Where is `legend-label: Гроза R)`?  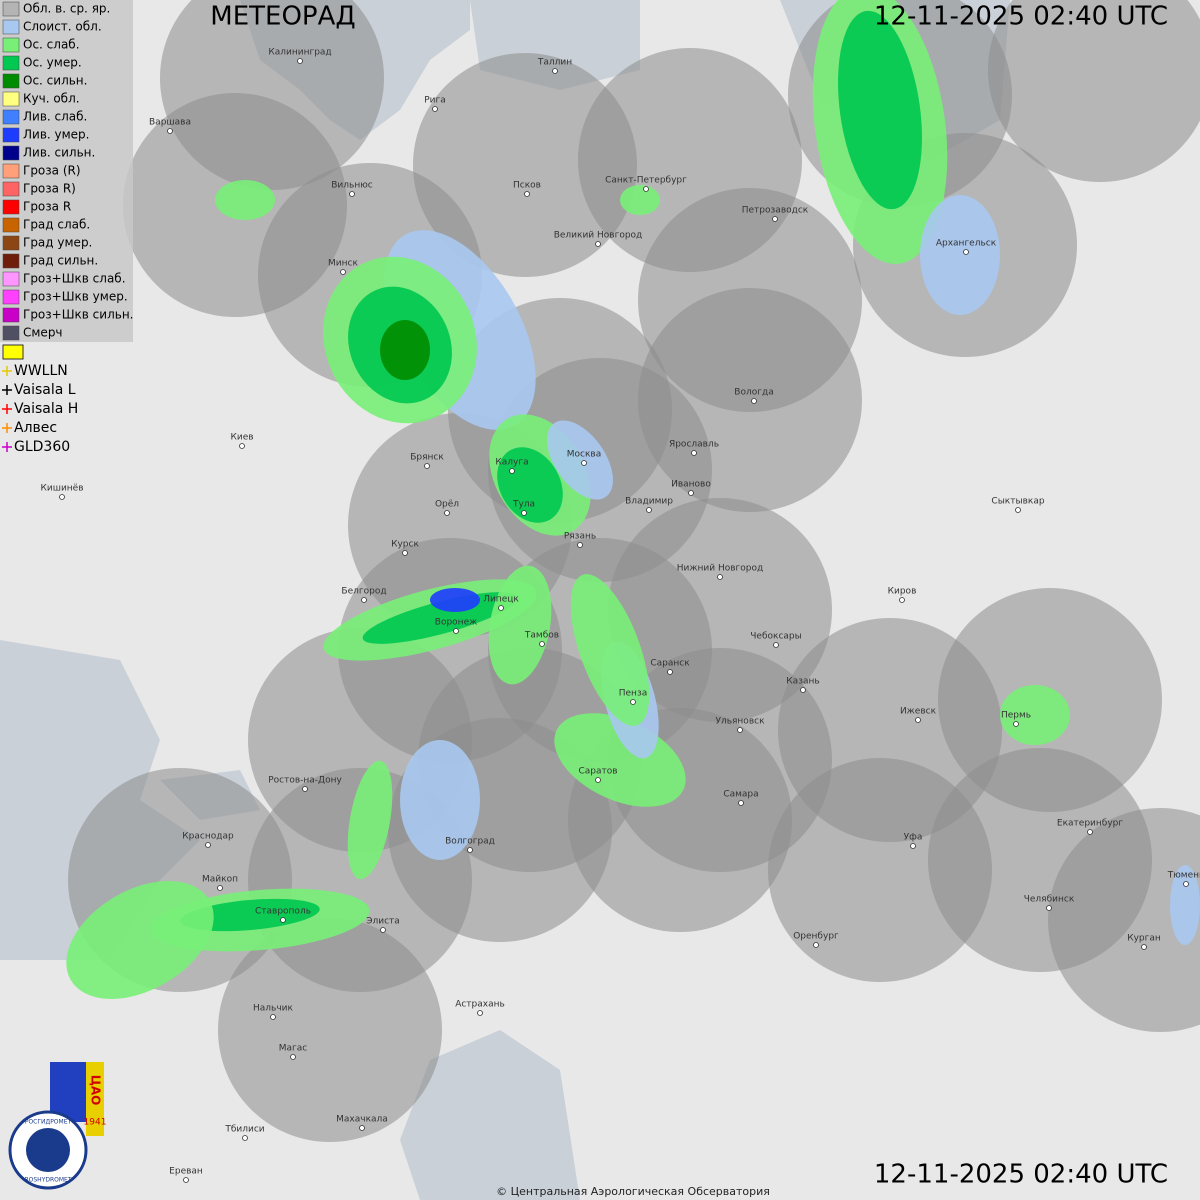 legend-label: Гроза R) is located at coordinates (49, 189).